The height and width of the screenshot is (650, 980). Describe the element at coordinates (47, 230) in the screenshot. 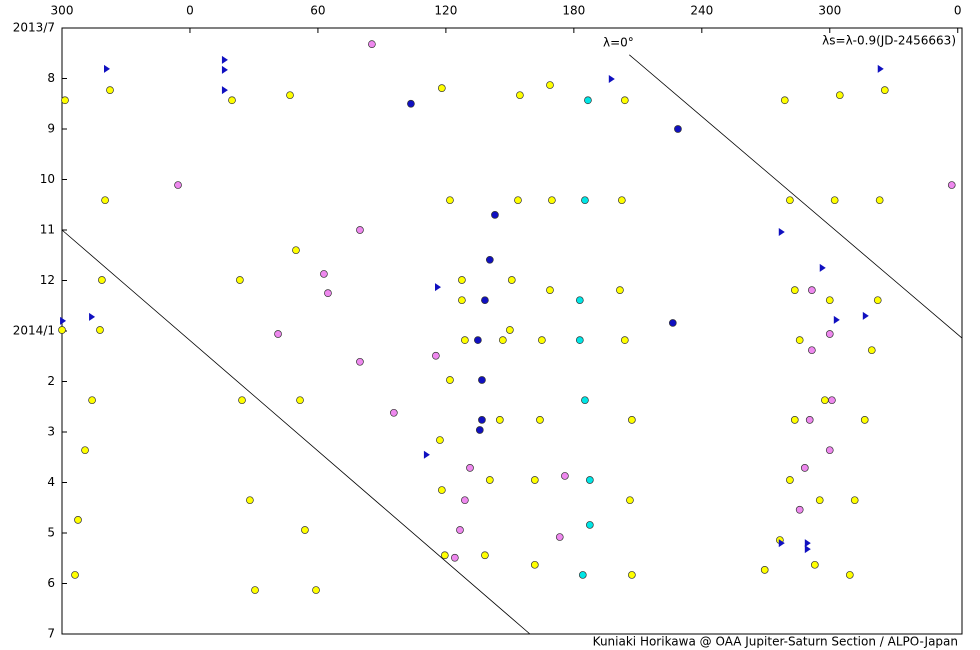

I see `y-tick-label: 11` at that location.